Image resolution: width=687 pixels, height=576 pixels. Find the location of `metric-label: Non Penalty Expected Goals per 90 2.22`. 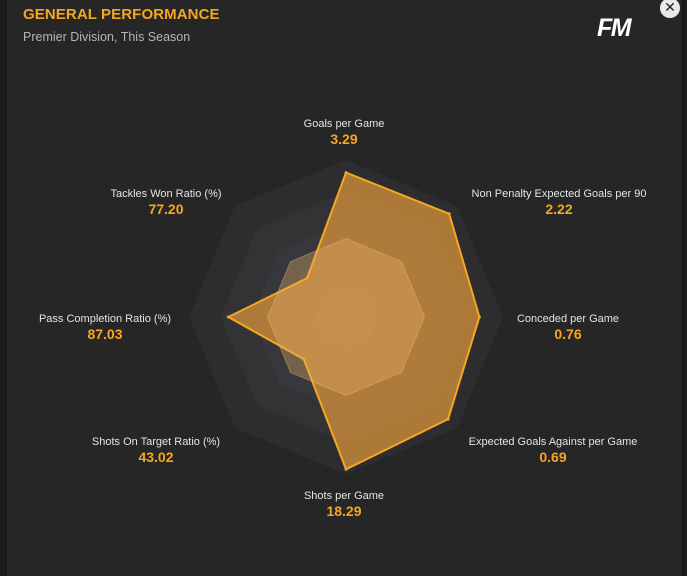

metric-label: Non Penalty Expected Goals per 90 2.22 is located at coordinates (559, 202).